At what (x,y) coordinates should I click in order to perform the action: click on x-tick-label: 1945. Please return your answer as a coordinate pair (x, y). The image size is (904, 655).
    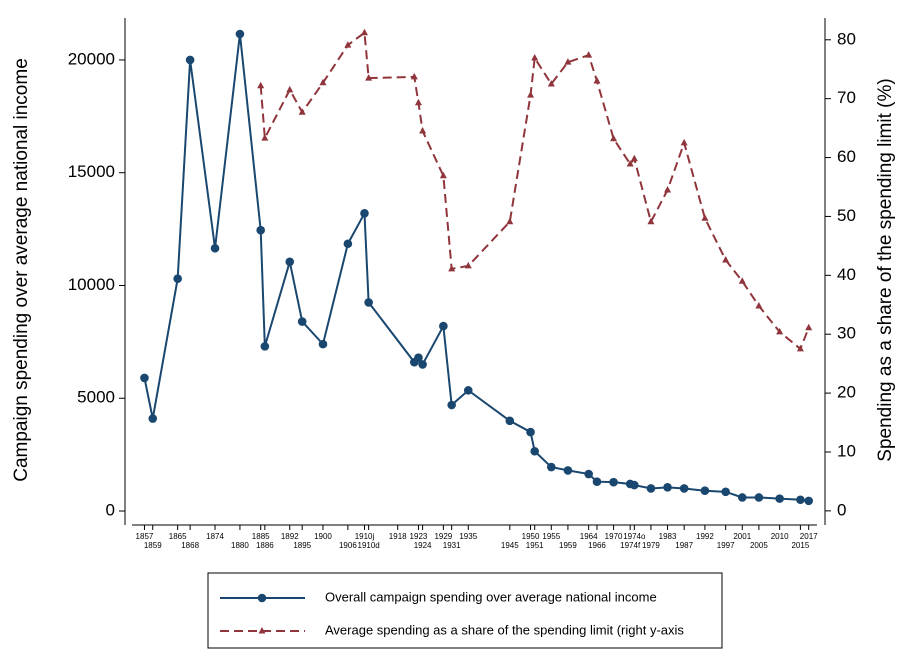
    Looking at the image, I should click on (510, 545).